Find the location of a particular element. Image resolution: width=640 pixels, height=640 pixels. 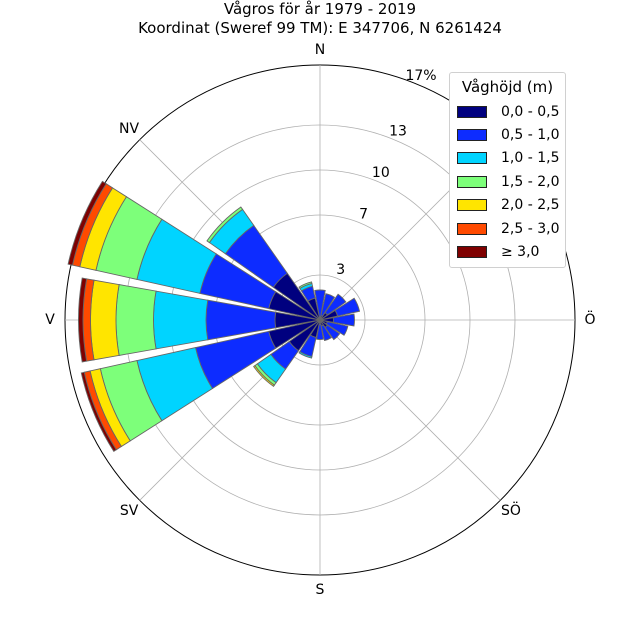

radial-tick-label: 10 is located at coordinates (381, 173).